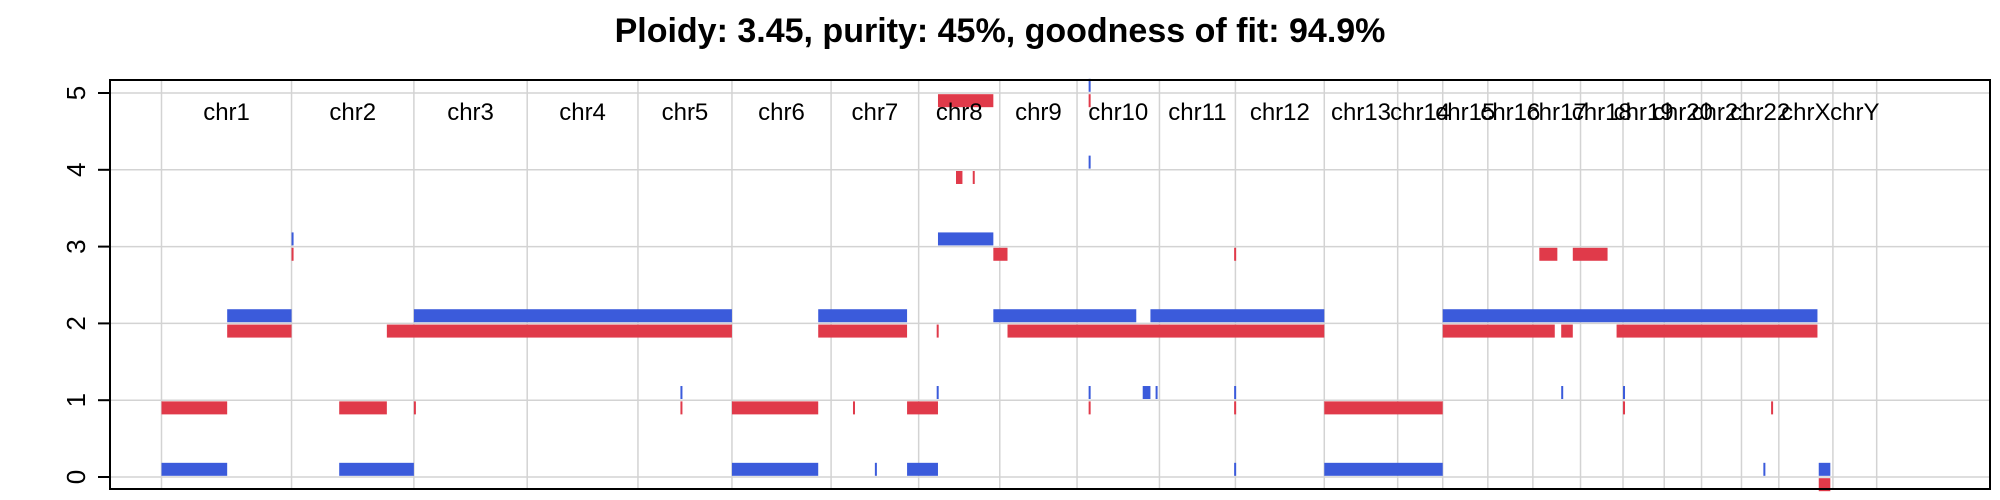 This screenshot has width=2000, height=500. What do you see at coordinates (875, 112) in the screenshot?
I see `chr-label-chr7: chr7` at bounding box center [875, 112].